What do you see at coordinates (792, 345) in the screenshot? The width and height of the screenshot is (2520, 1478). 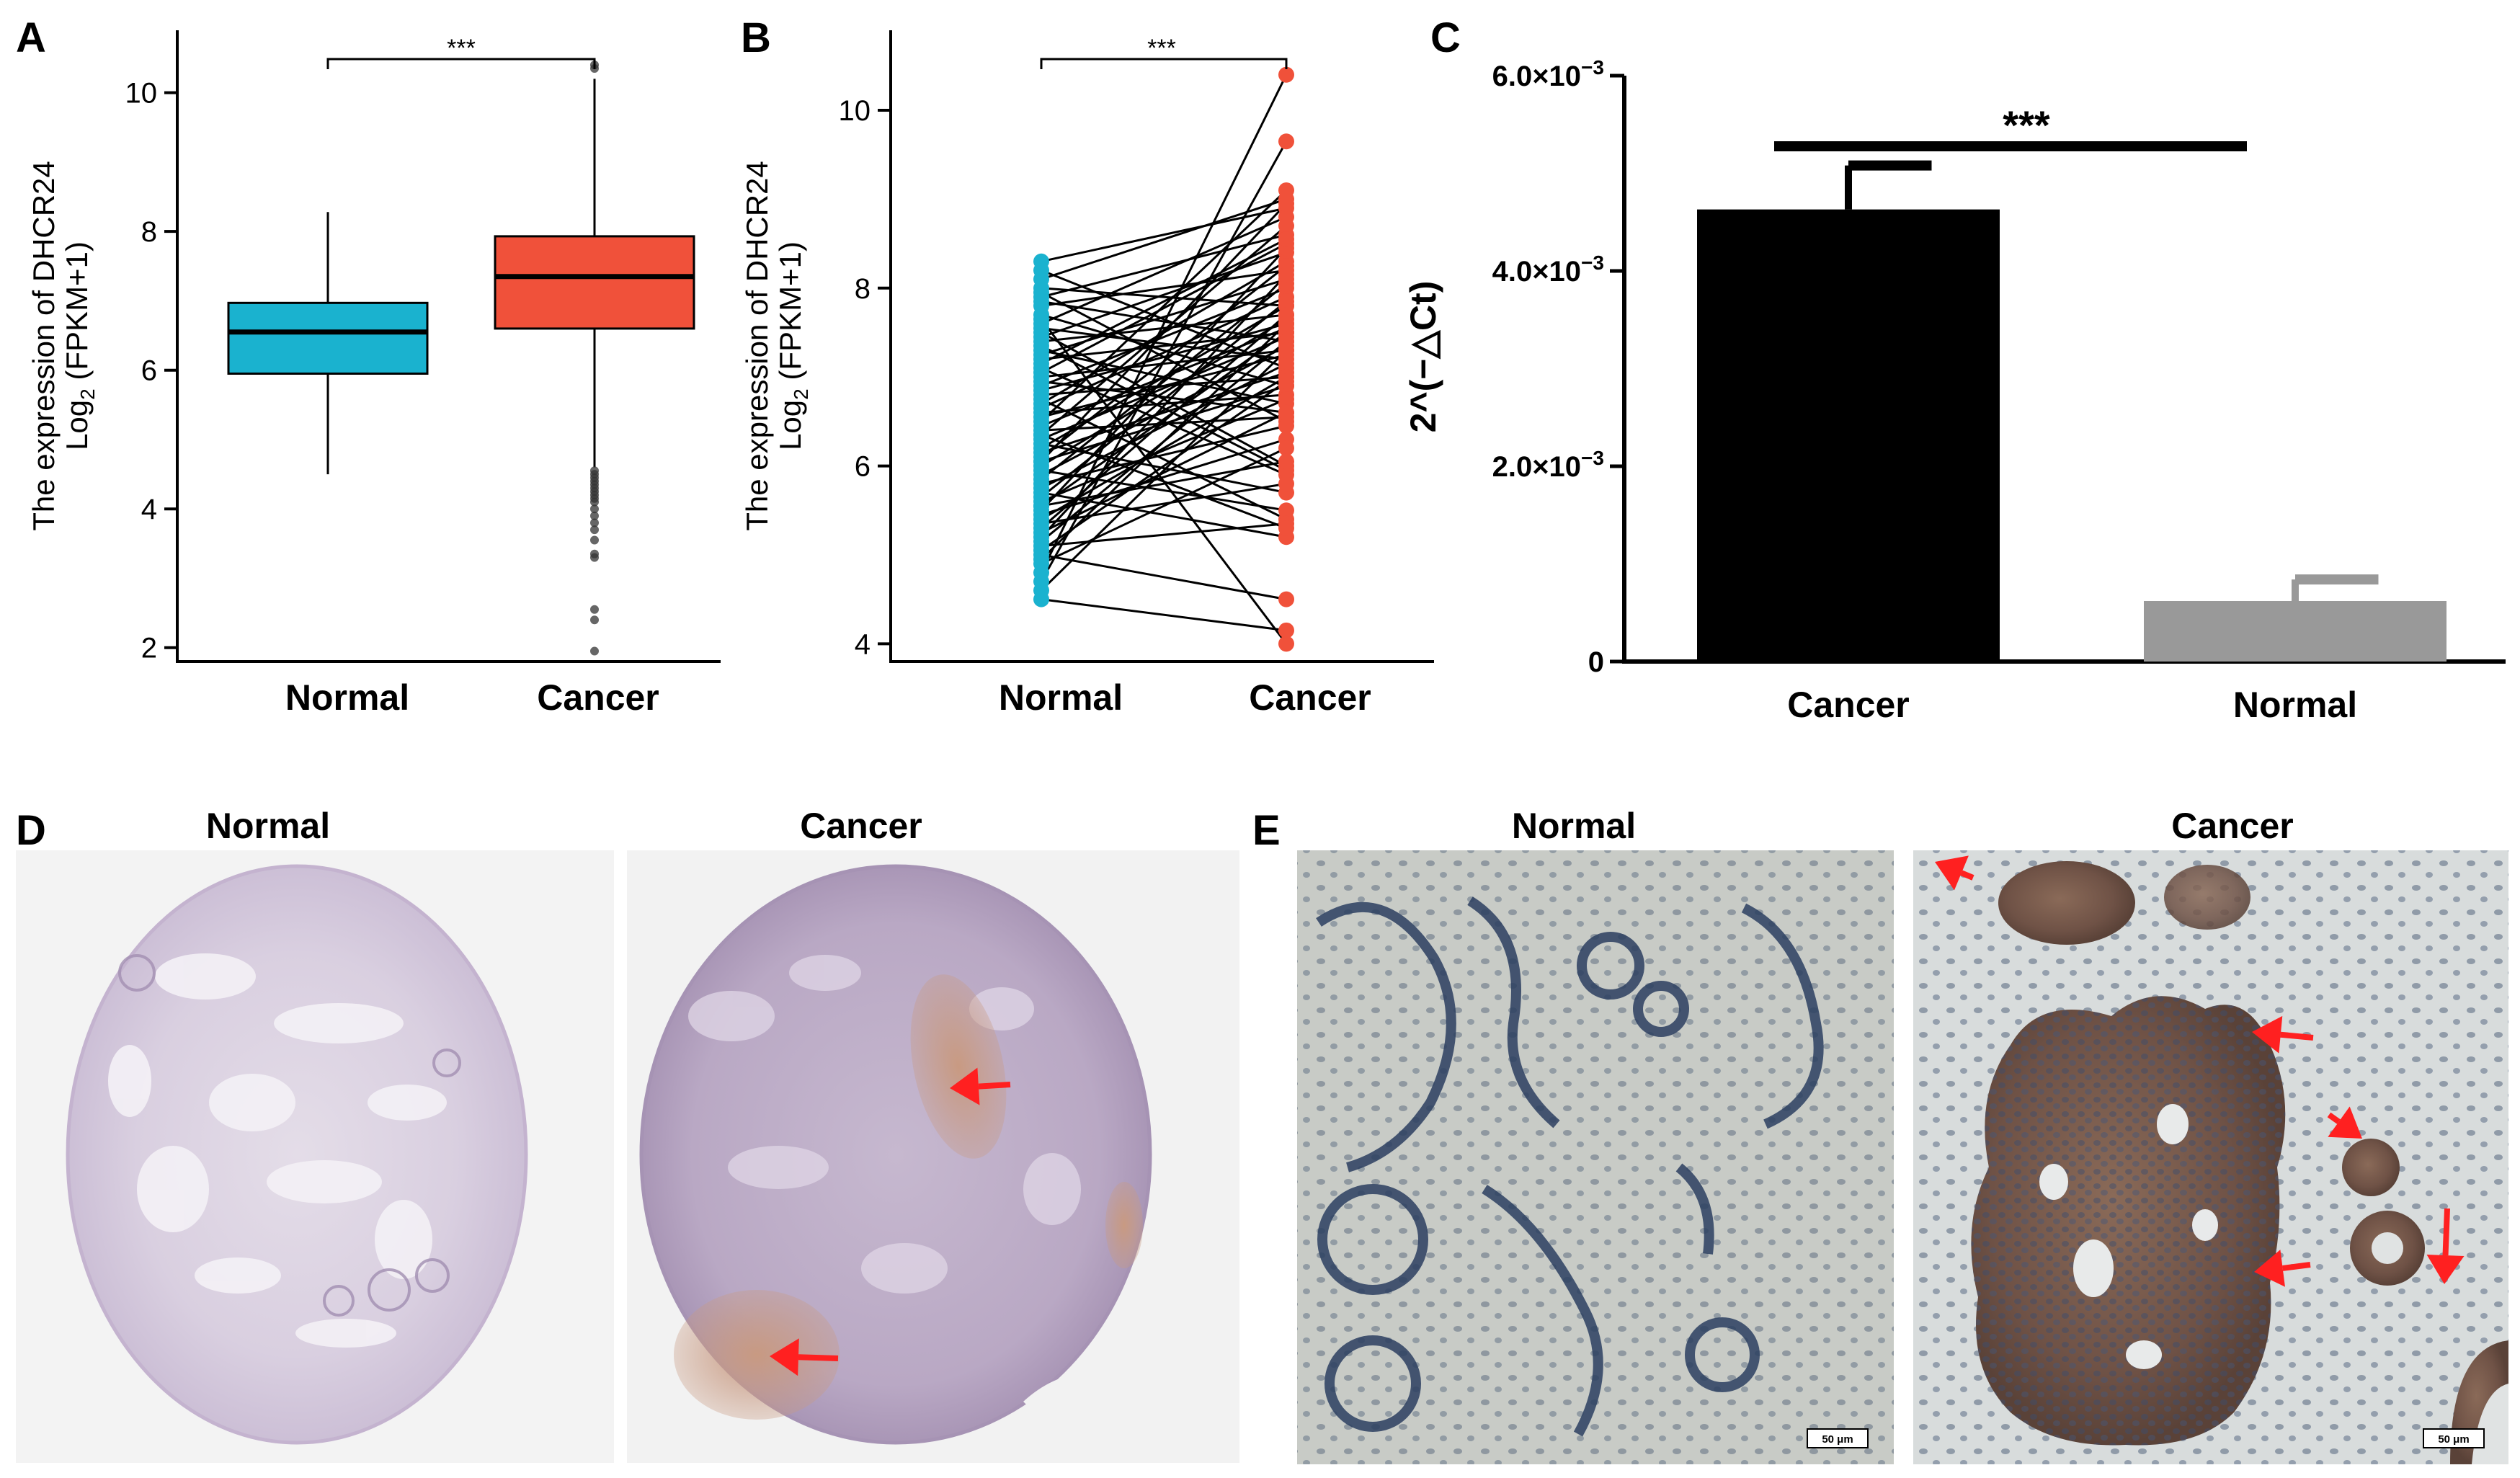 I see `panel-b-y-label-line2: Log2 (FPKM+1)` at bounding box center [792, 345].